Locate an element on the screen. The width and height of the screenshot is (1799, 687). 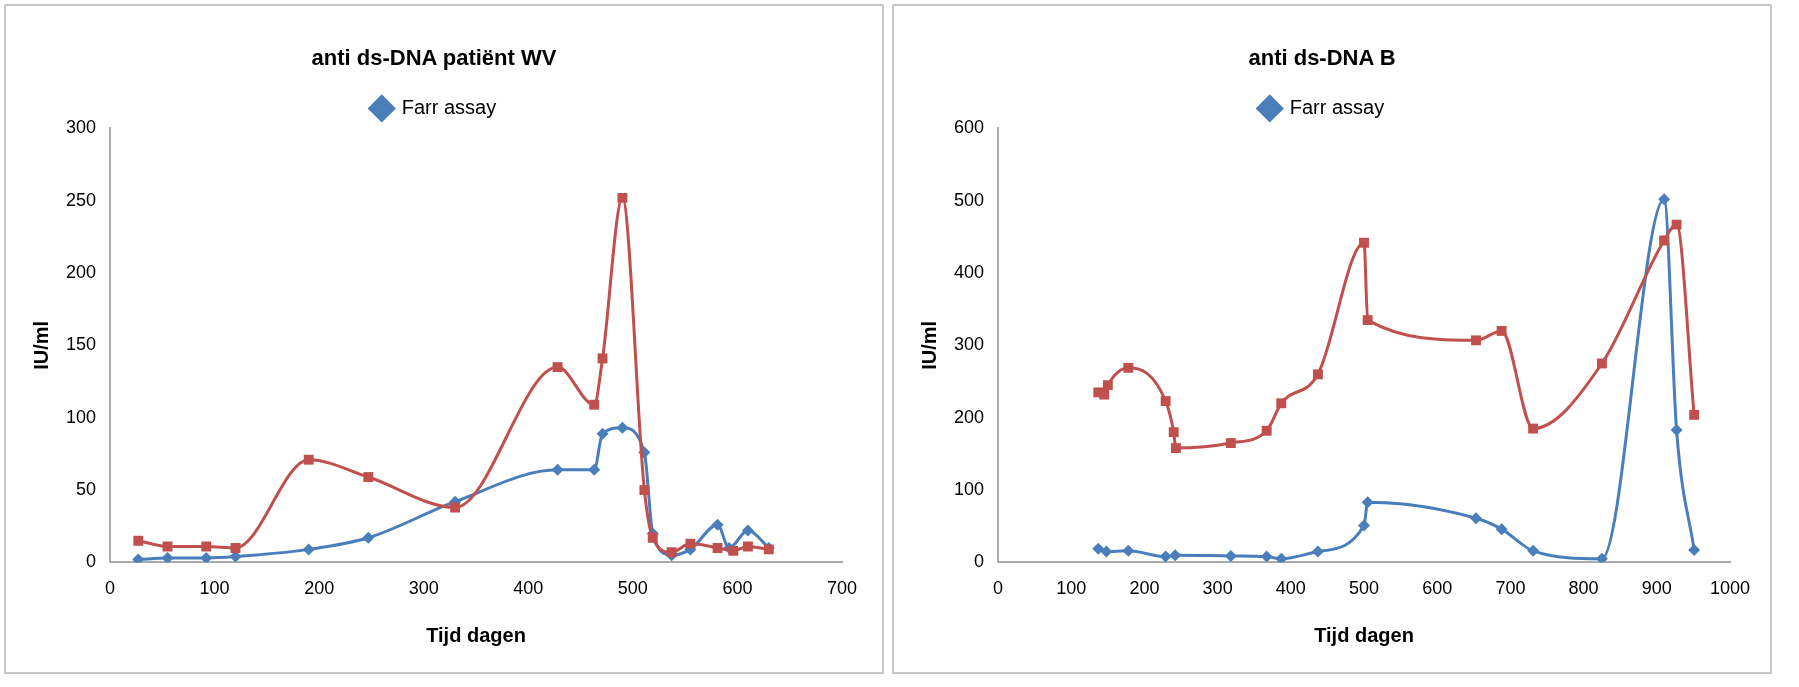
chart-title: anti ds-DNA patiënt WV is located at coordinates (434, 58).